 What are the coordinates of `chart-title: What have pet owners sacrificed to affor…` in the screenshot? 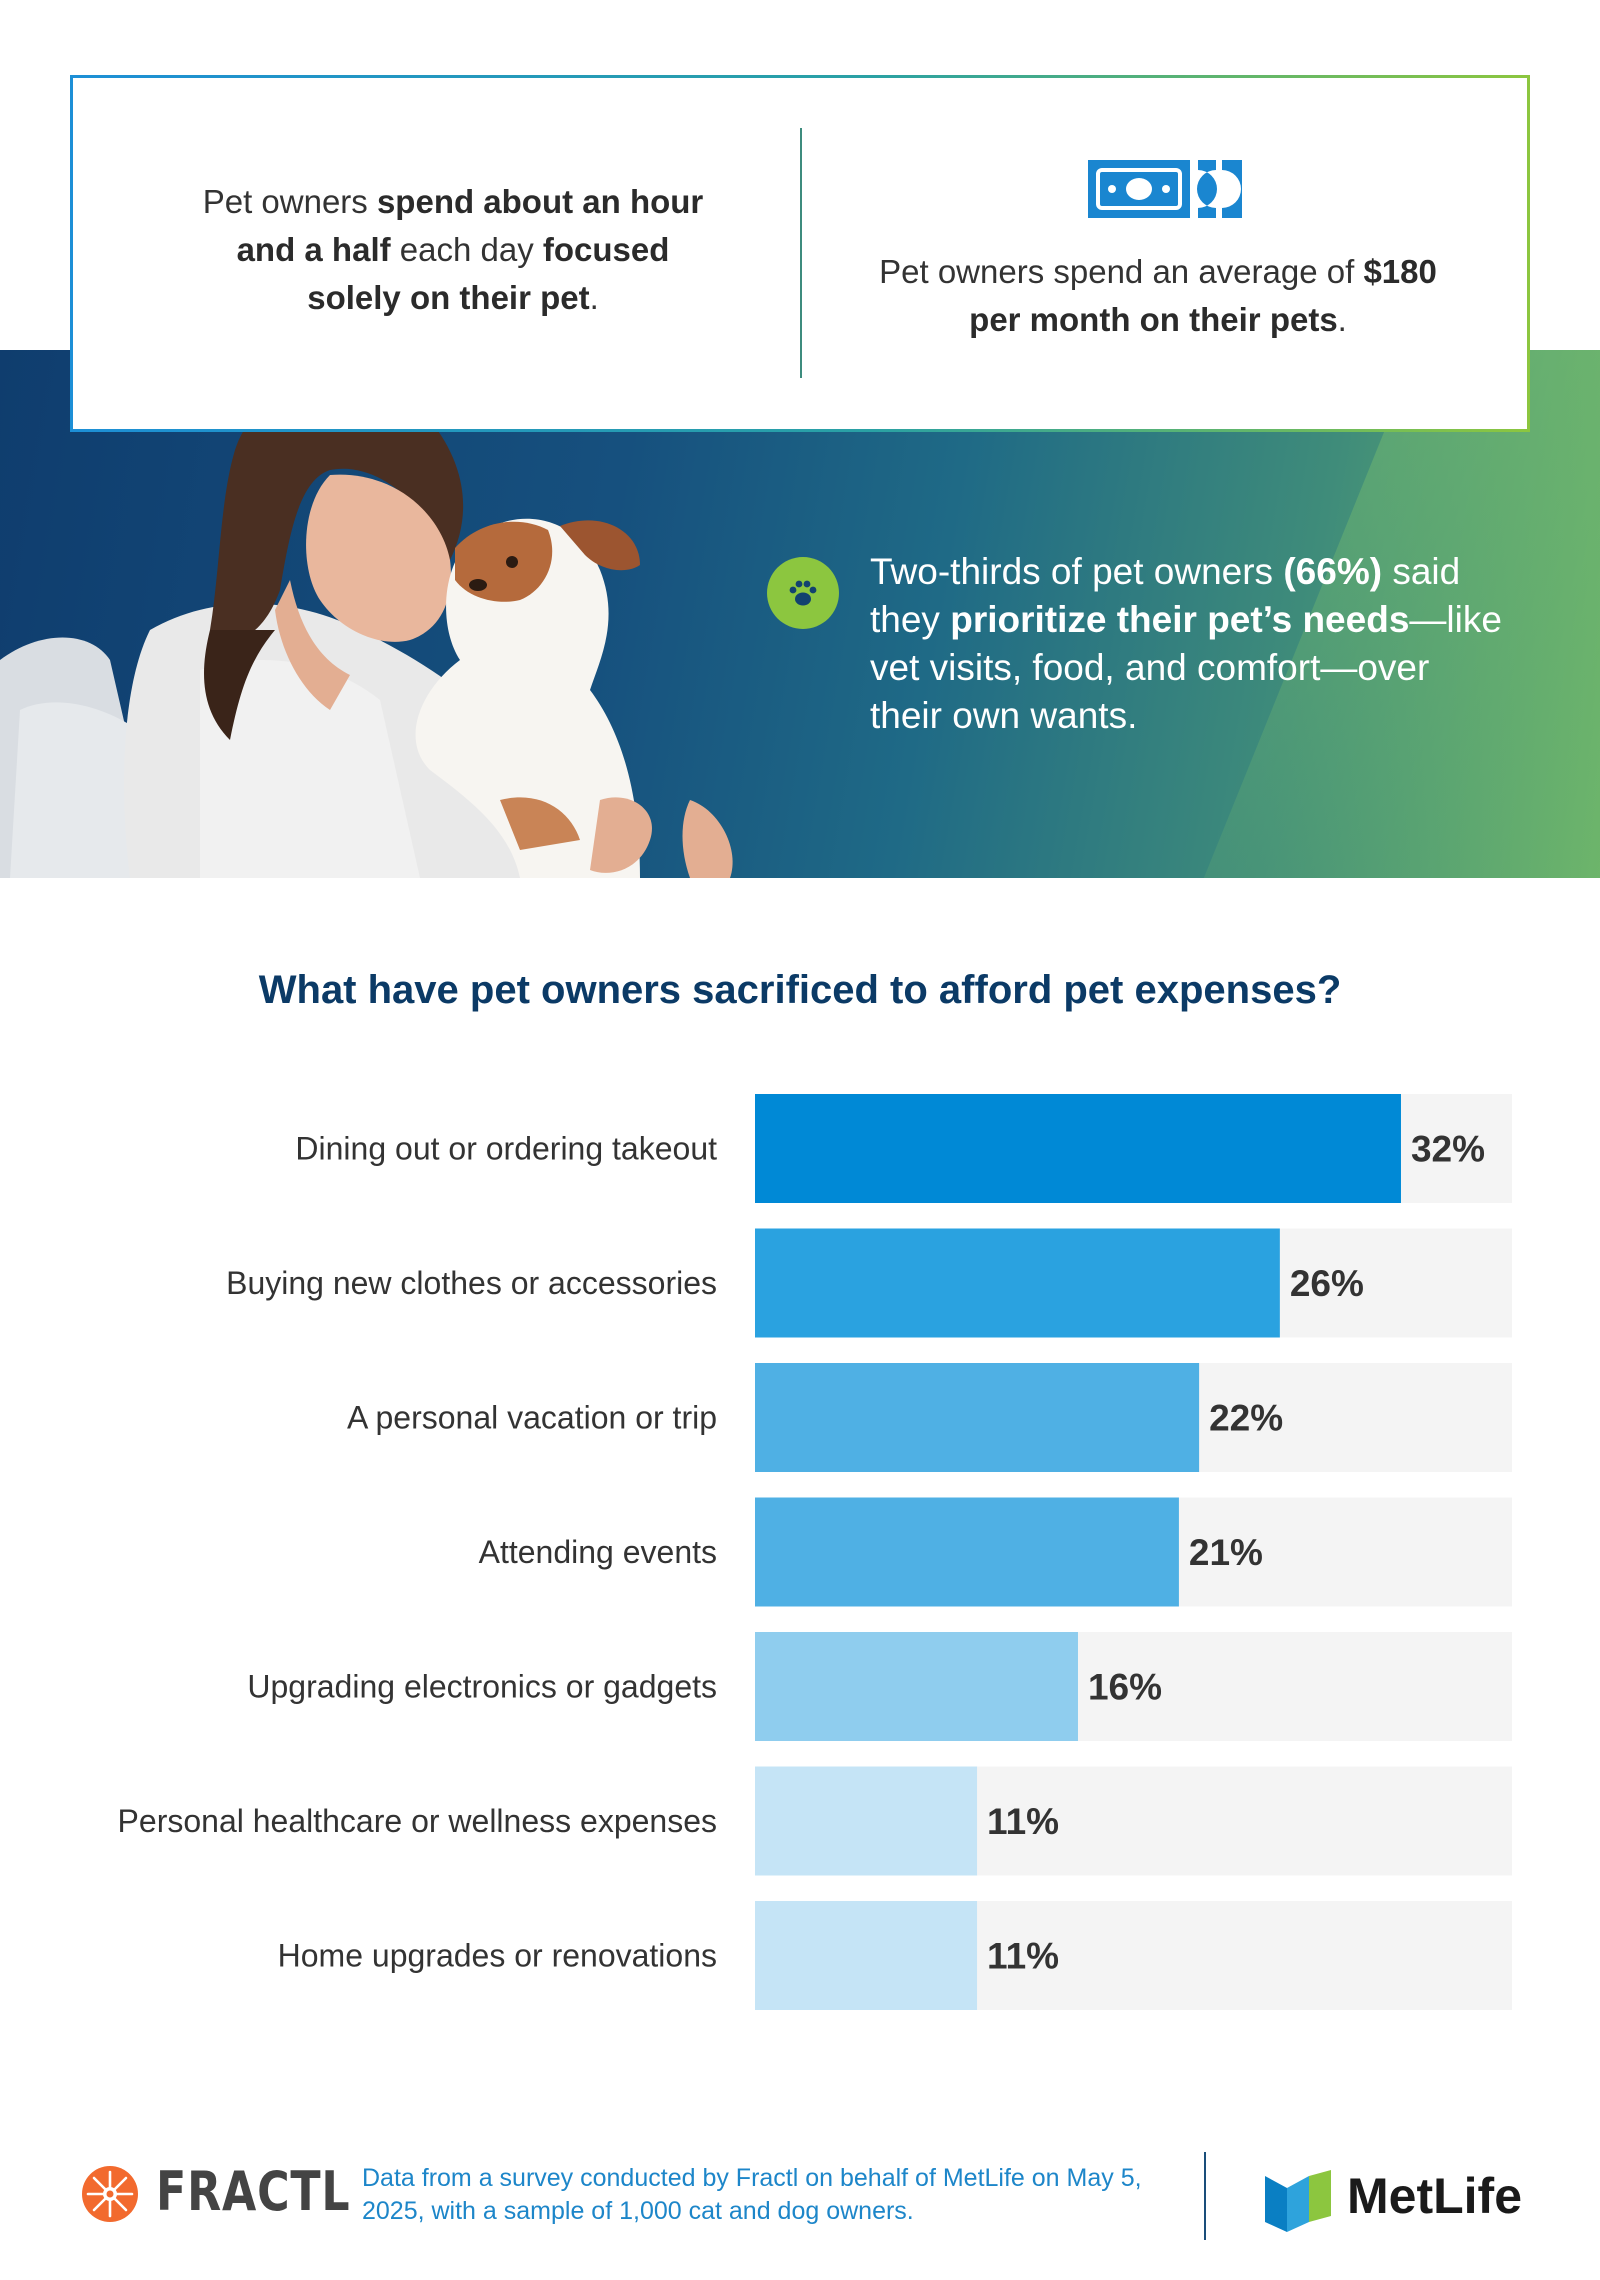 It's located at (800, 990).